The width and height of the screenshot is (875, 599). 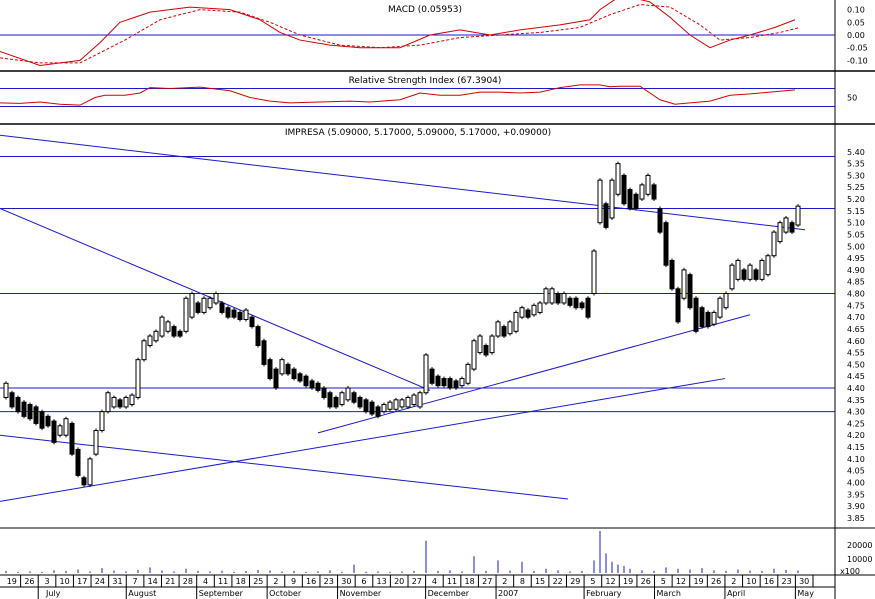 I want to click on price-tick-label: 5.00, so click(x=856, y=246).